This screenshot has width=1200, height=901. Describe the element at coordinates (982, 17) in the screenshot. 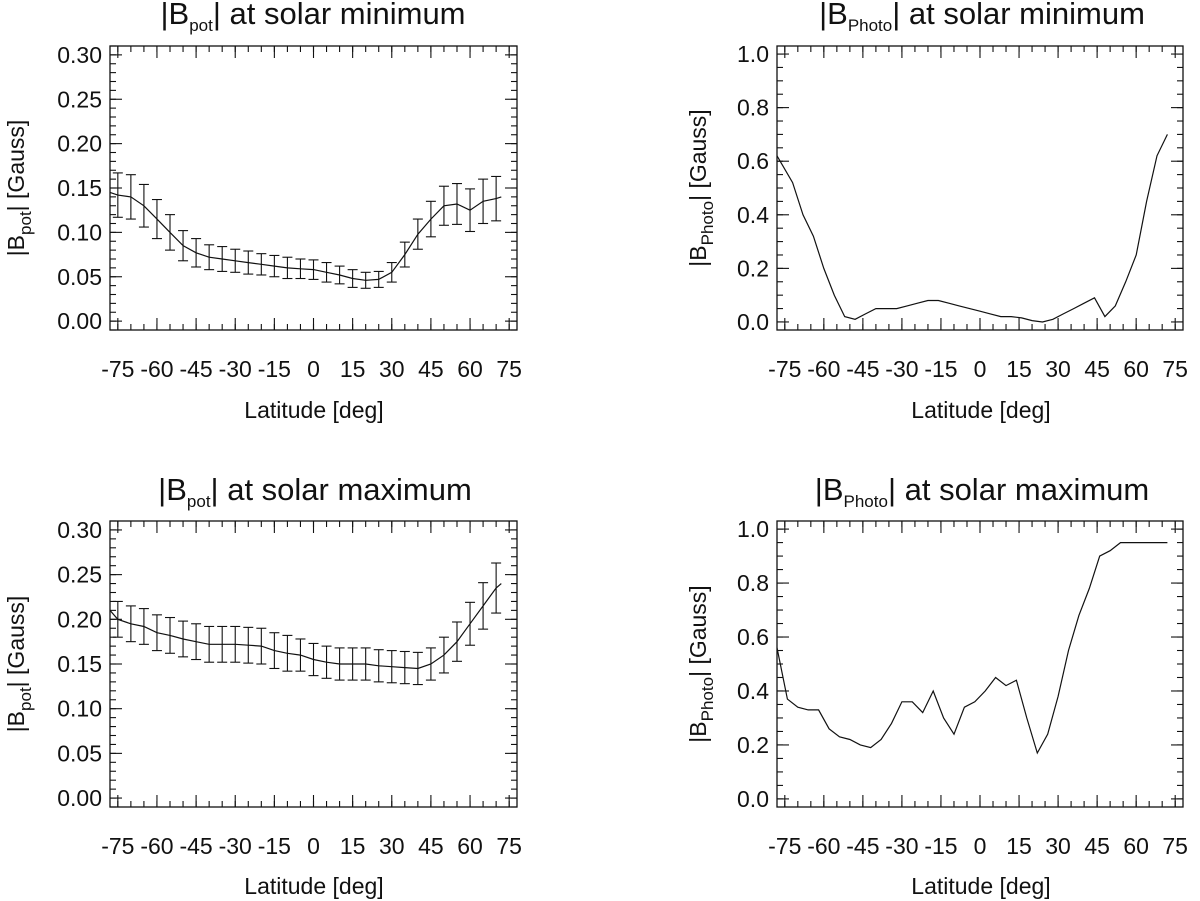

I see `chart-title: |BPhoto| at solar minimum` at that location.